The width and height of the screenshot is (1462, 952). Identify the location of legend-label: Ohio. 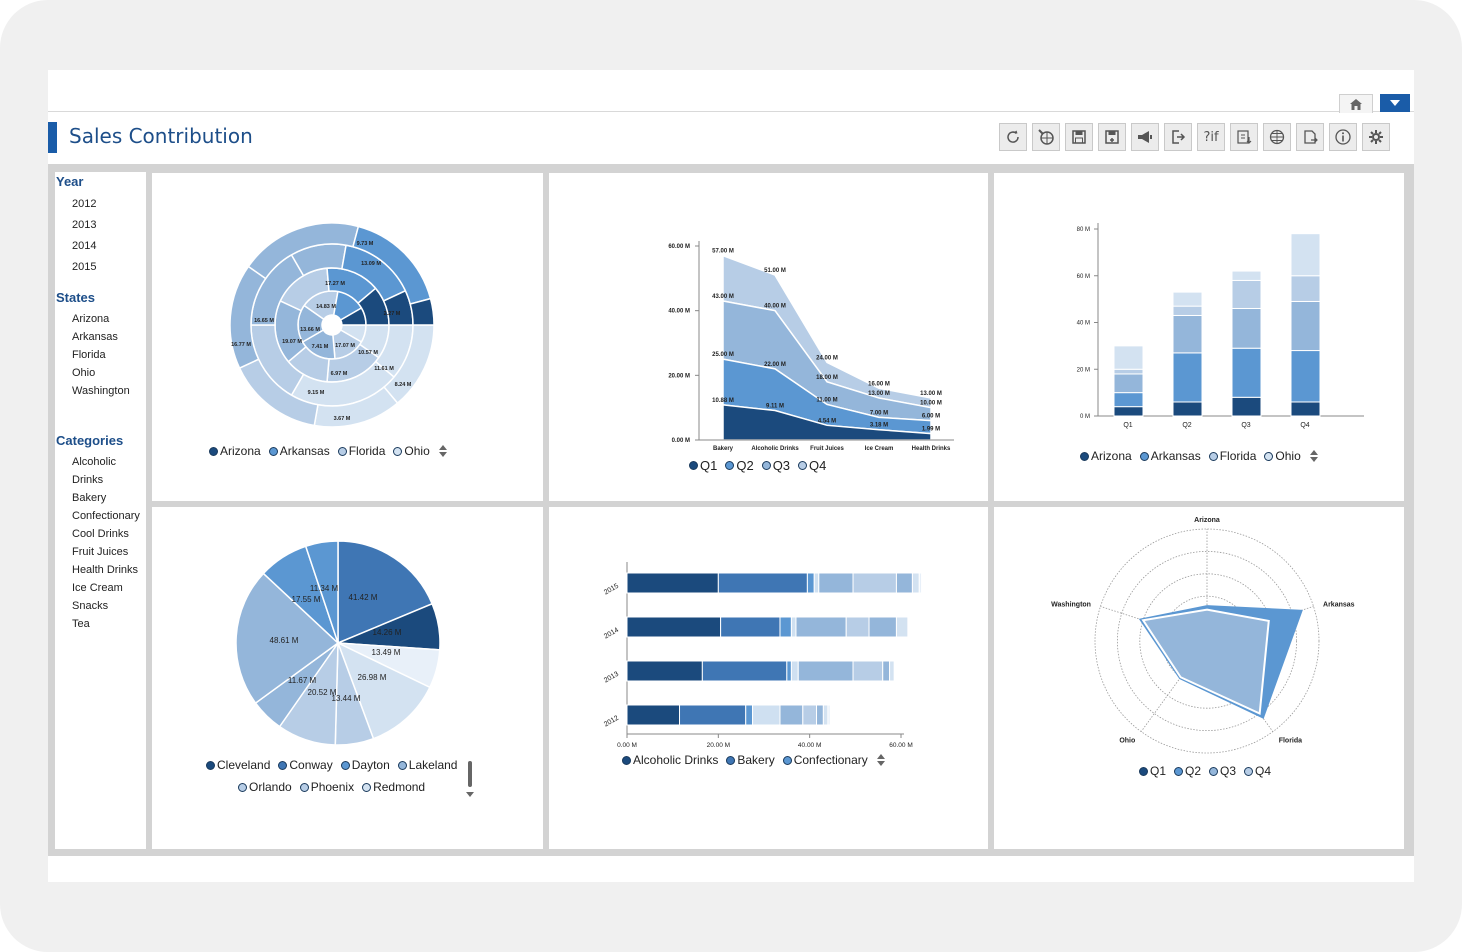
(1288, 456).